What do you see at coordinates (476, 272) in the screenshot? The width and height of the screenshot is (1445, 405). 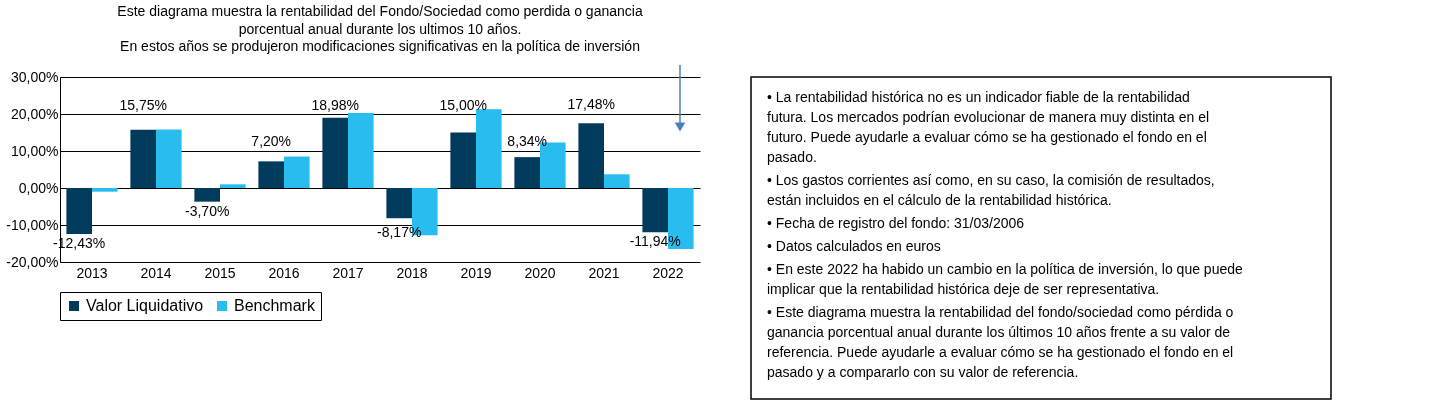 I see `x-tick-label: 2019` at bounding box center [476, 272].